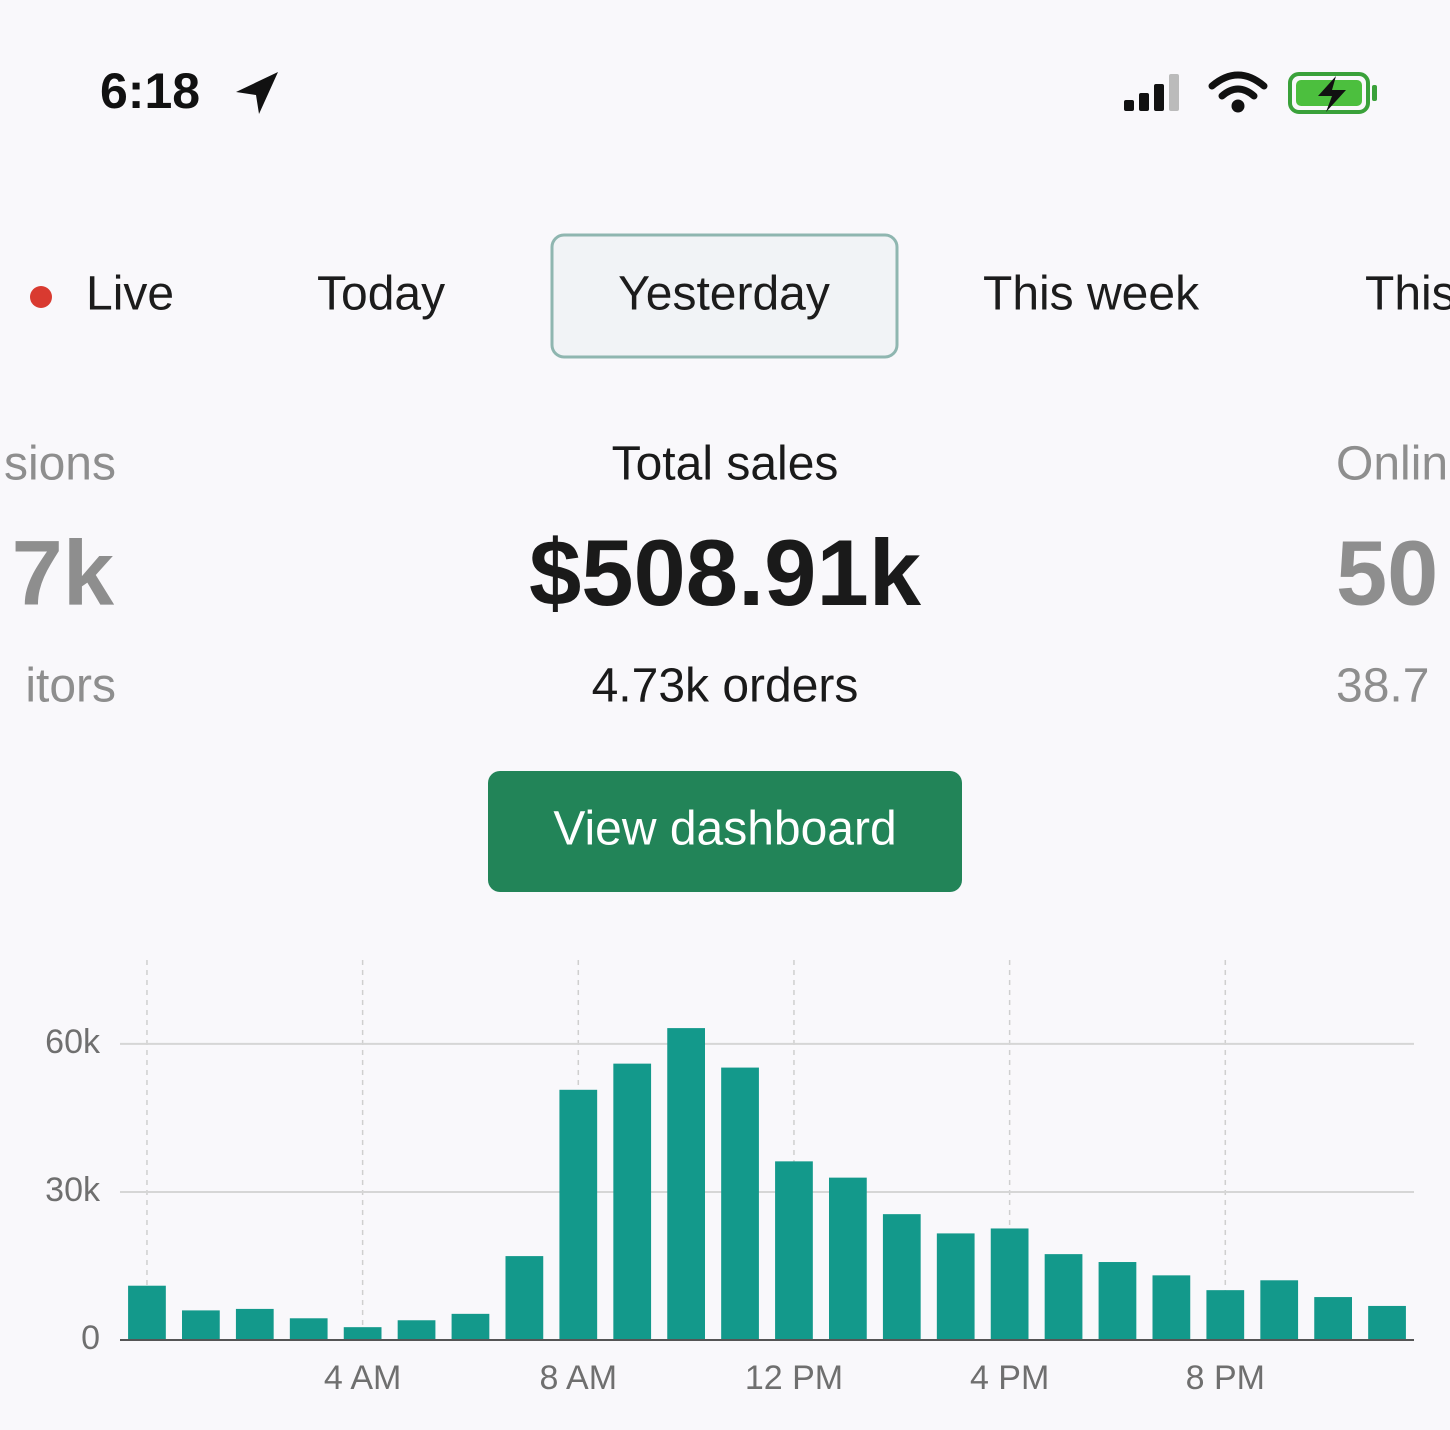 The height and width of the screenshot is (1430, 1450). Describe the element at coordinates (1091, 294) in the screenshot. I see `tab: This week` at that location.